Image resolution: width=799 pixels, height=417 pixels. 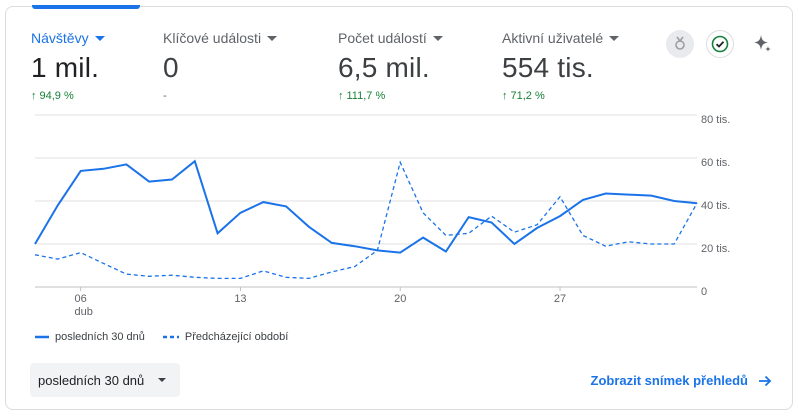 I want to click on y-tick-label: 20 tis., so click(x=715, y=249).